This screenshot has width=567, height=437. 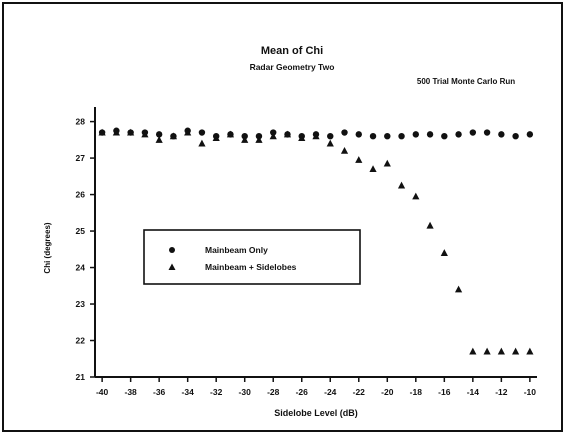 I want to click on y-tick-label: 23, so click(x=81, y=304).